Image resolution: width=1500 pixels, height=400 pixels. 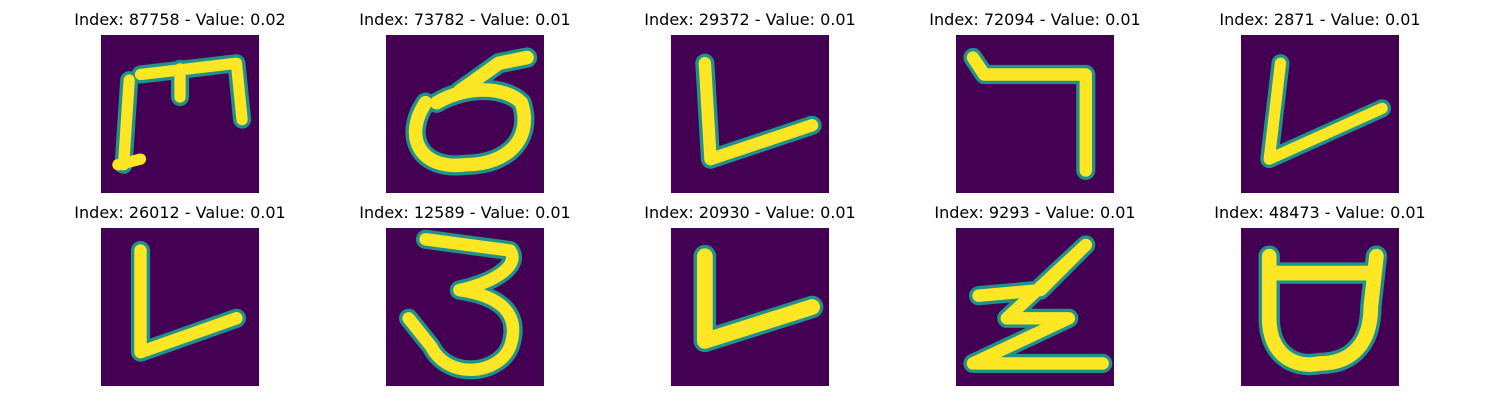 I want to click on panel-title: Index: 48473 - Value: 0.01, so click(x=1320, y=212).